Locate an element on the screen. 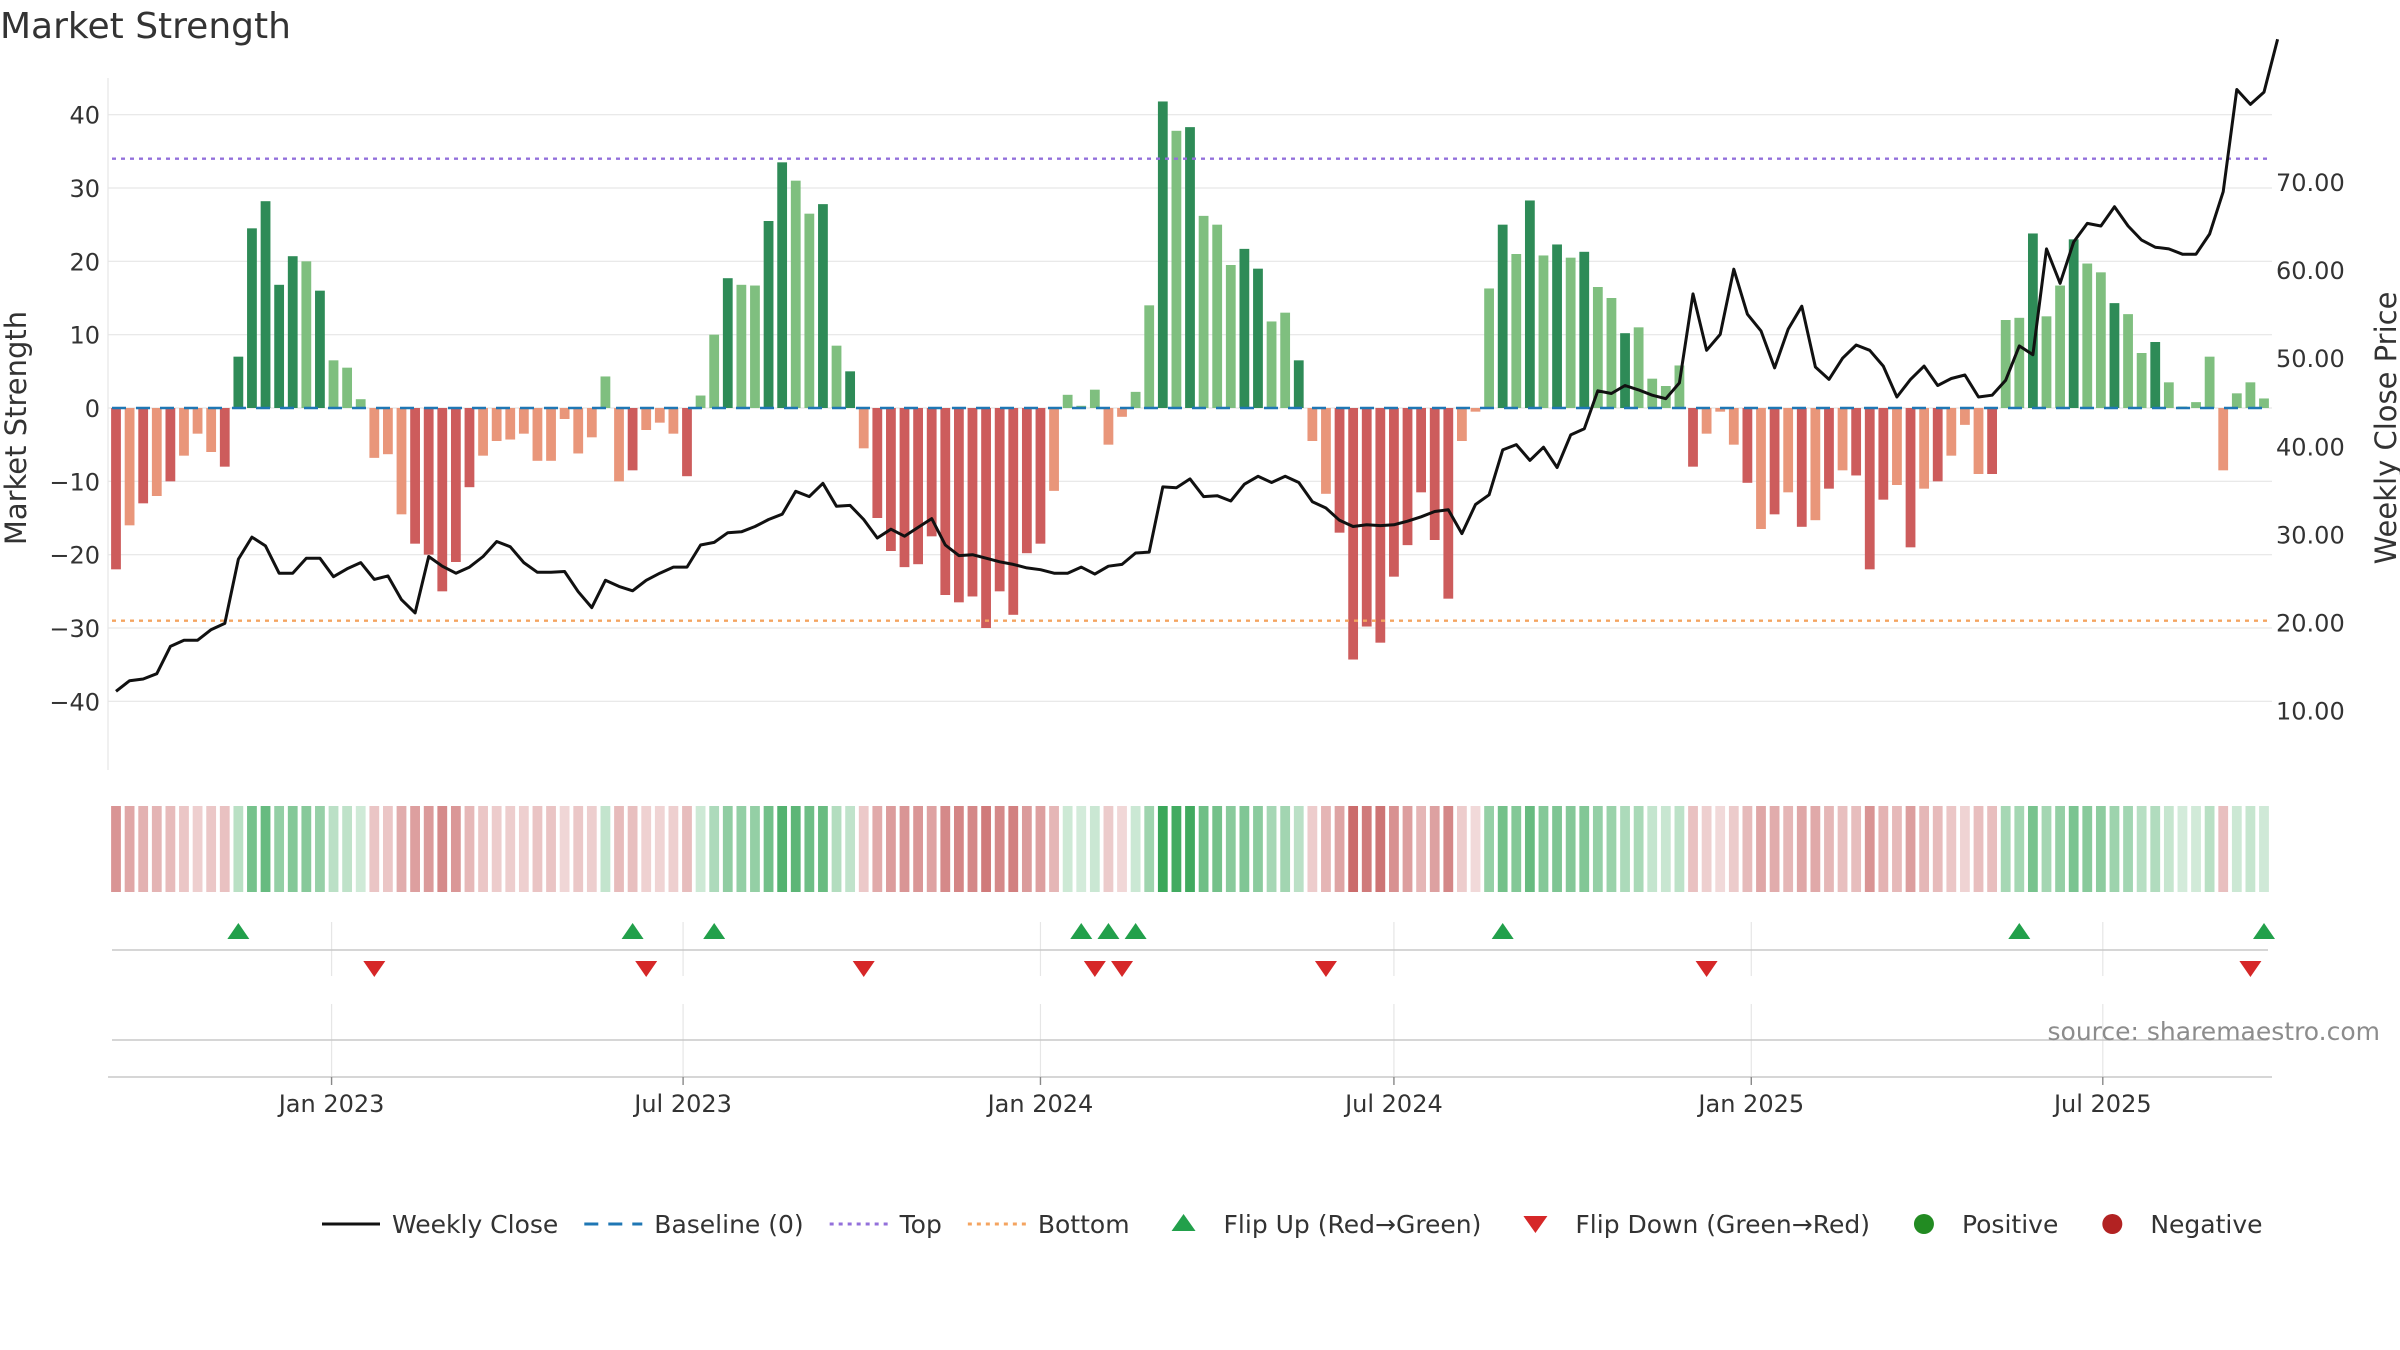 This screenshot has height=1350, width=2400. left-tick-label: −30 is located at coordinates (74, 629).